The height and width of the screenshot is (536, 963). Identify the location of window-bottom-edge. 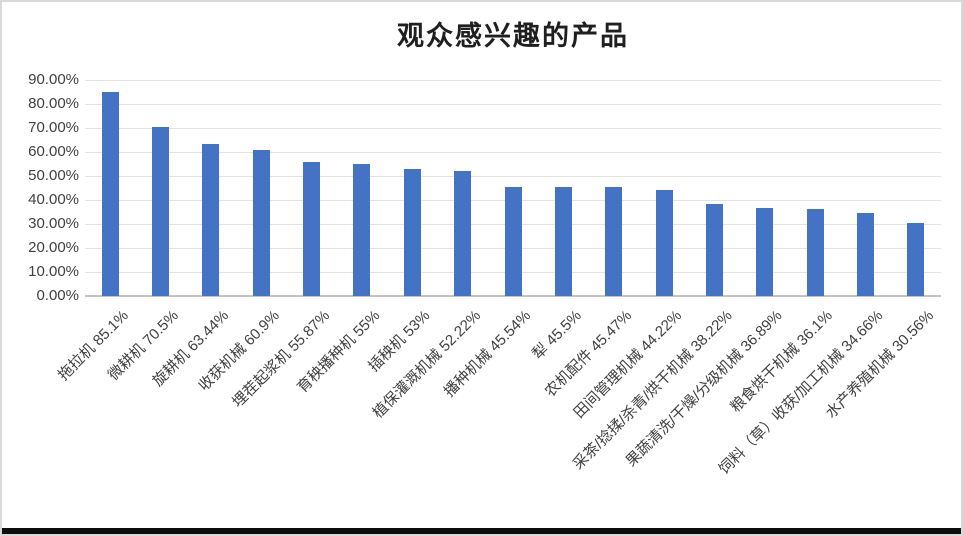
(481, 531).